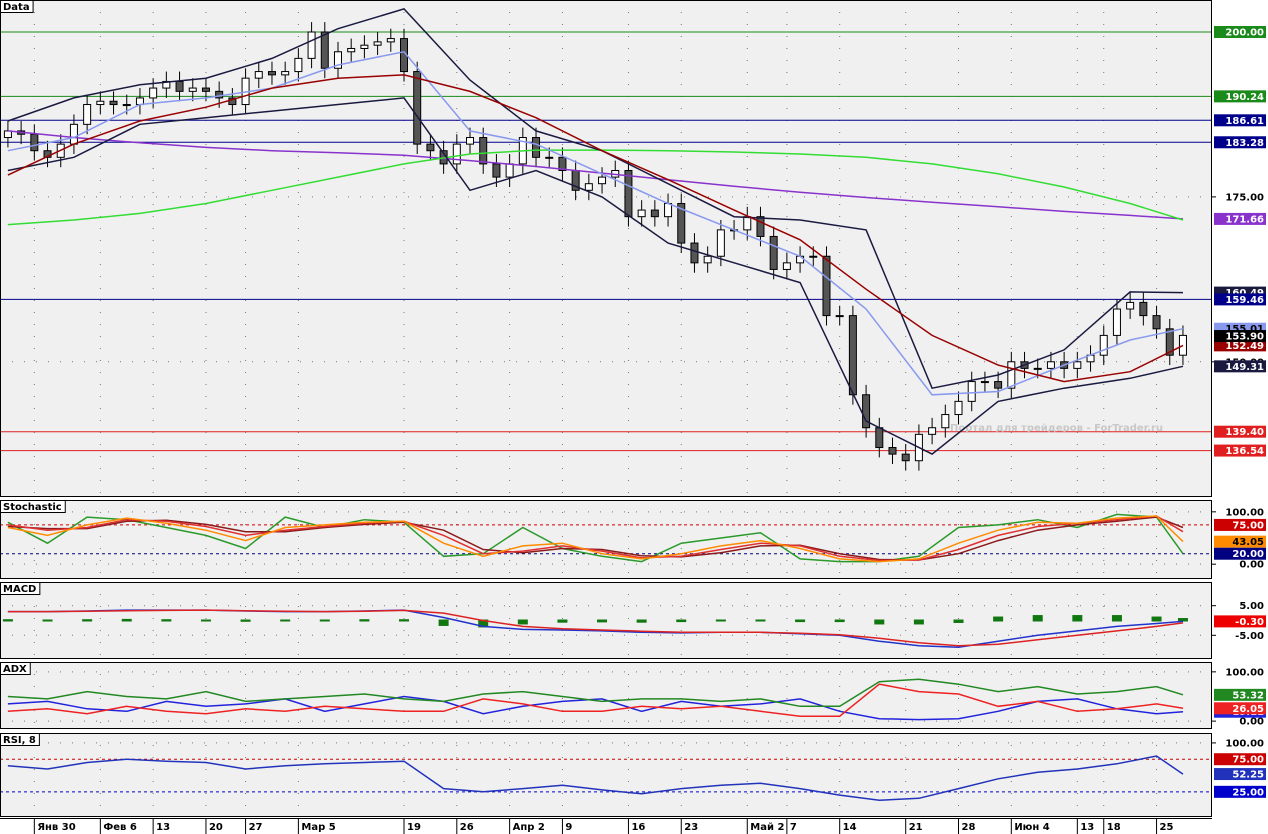  Describe the element at coordinates (19, 589) in the screenshot. I see `panel-title: MACD` at that location.